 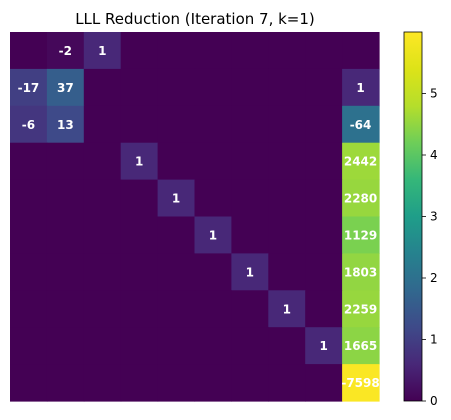 What do you see at coordinates (430, 247) in the screenshot?
I see `colorbar-ticks: 0 1 2 3 4 5` at bounding box center [430, 247].